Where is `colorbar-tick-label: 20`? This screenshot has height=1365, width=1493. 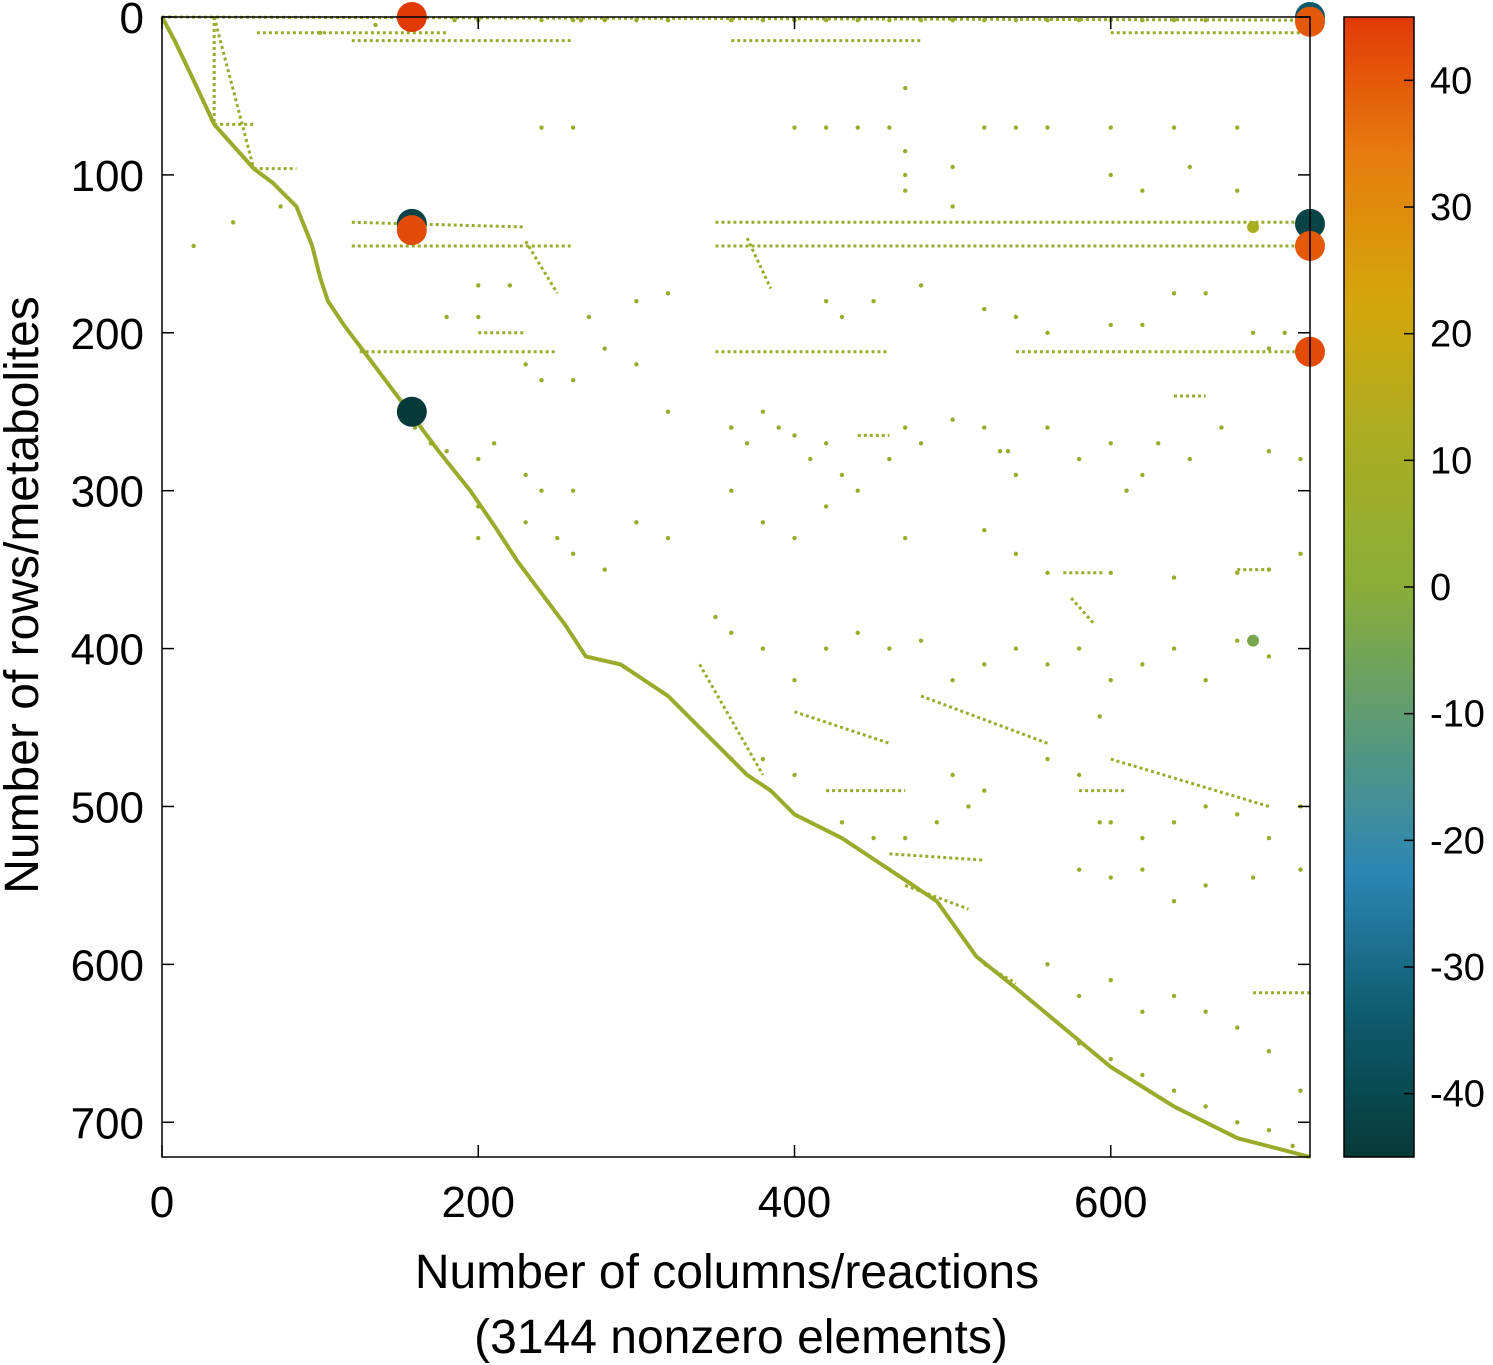
colorbar-tick-label: 20 is located at coordinates (1451, 335).